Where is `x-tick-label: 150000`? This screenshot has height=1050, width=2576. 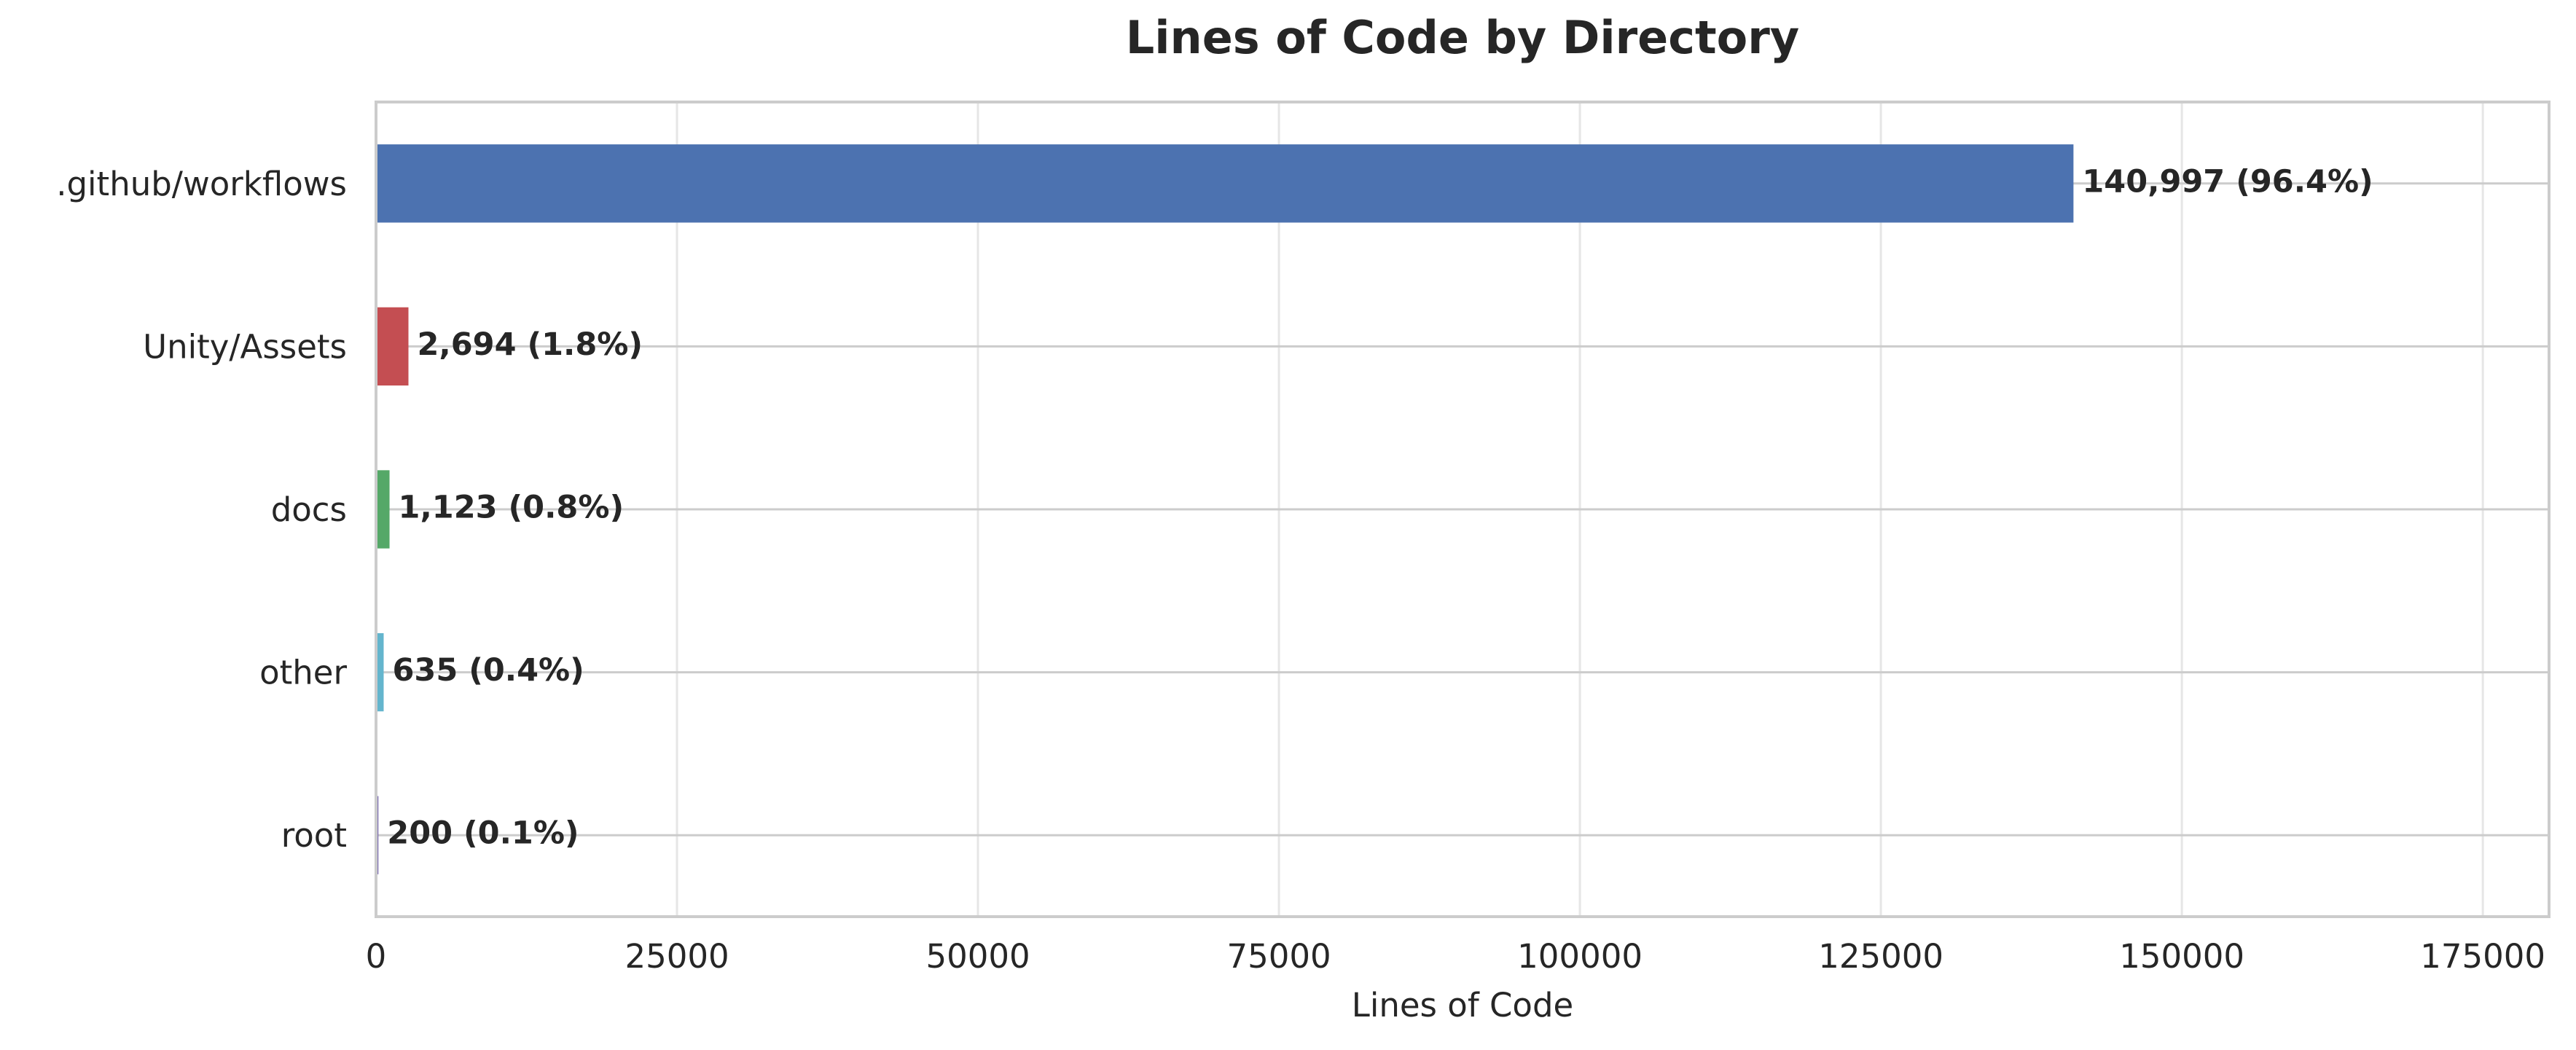
x-tick-label: 150000 is located at coordinates (2181, 957).